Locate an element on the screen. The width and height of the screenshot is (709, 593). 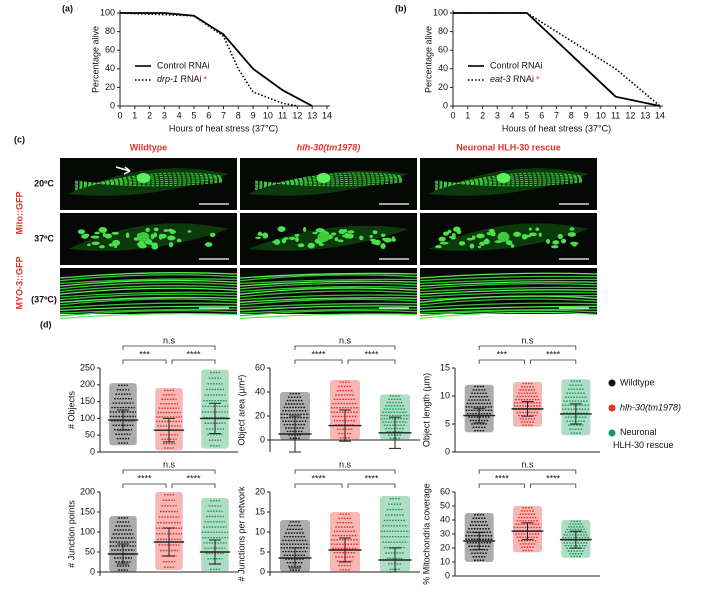
panel-label: (a) is located at coordinates (67, 8).